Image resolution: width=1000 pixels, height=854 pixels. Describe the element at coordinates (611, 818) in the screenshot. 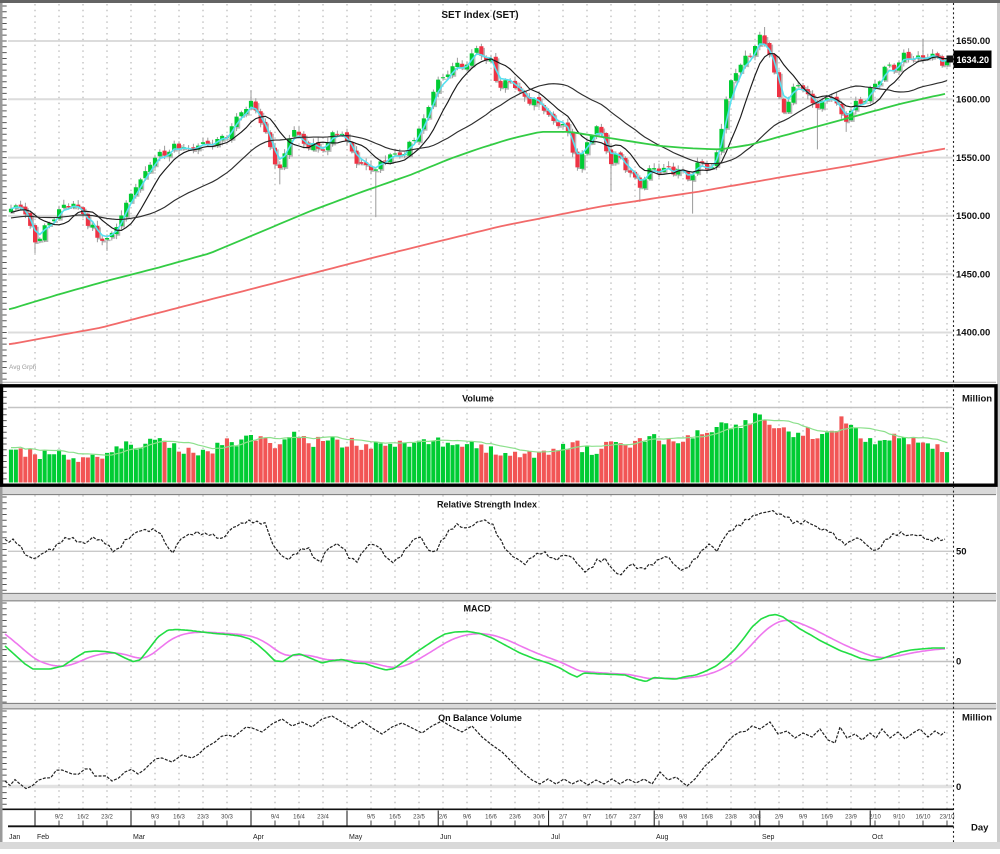

I see `svg-text: 16/7` at that location.